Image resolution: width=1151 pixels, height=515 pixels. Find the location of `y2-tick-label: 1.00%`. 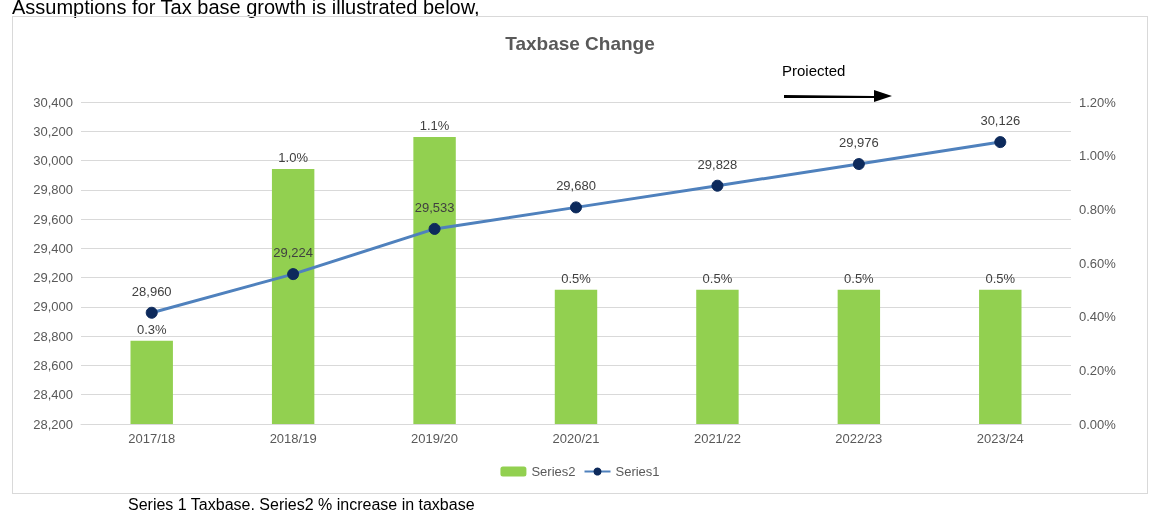

y2-tick-label: 1.00% is located at coordinates (1098, 156).